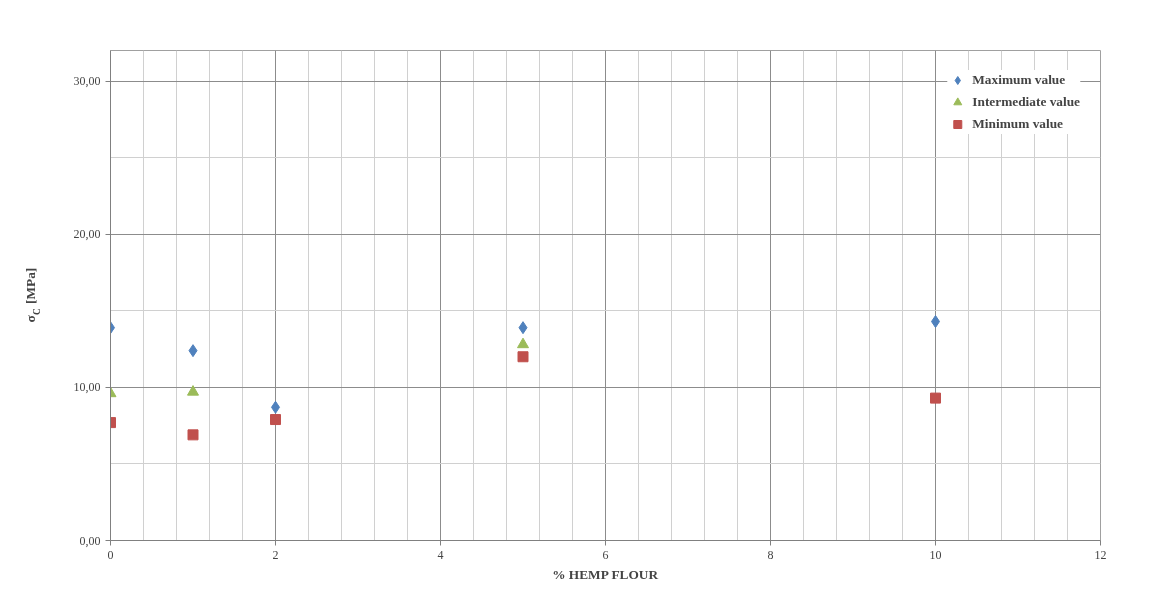 The width and height of the screenshot is (1152, 603). I want to click on y-tick-label: 30,00, so click(87, 81).